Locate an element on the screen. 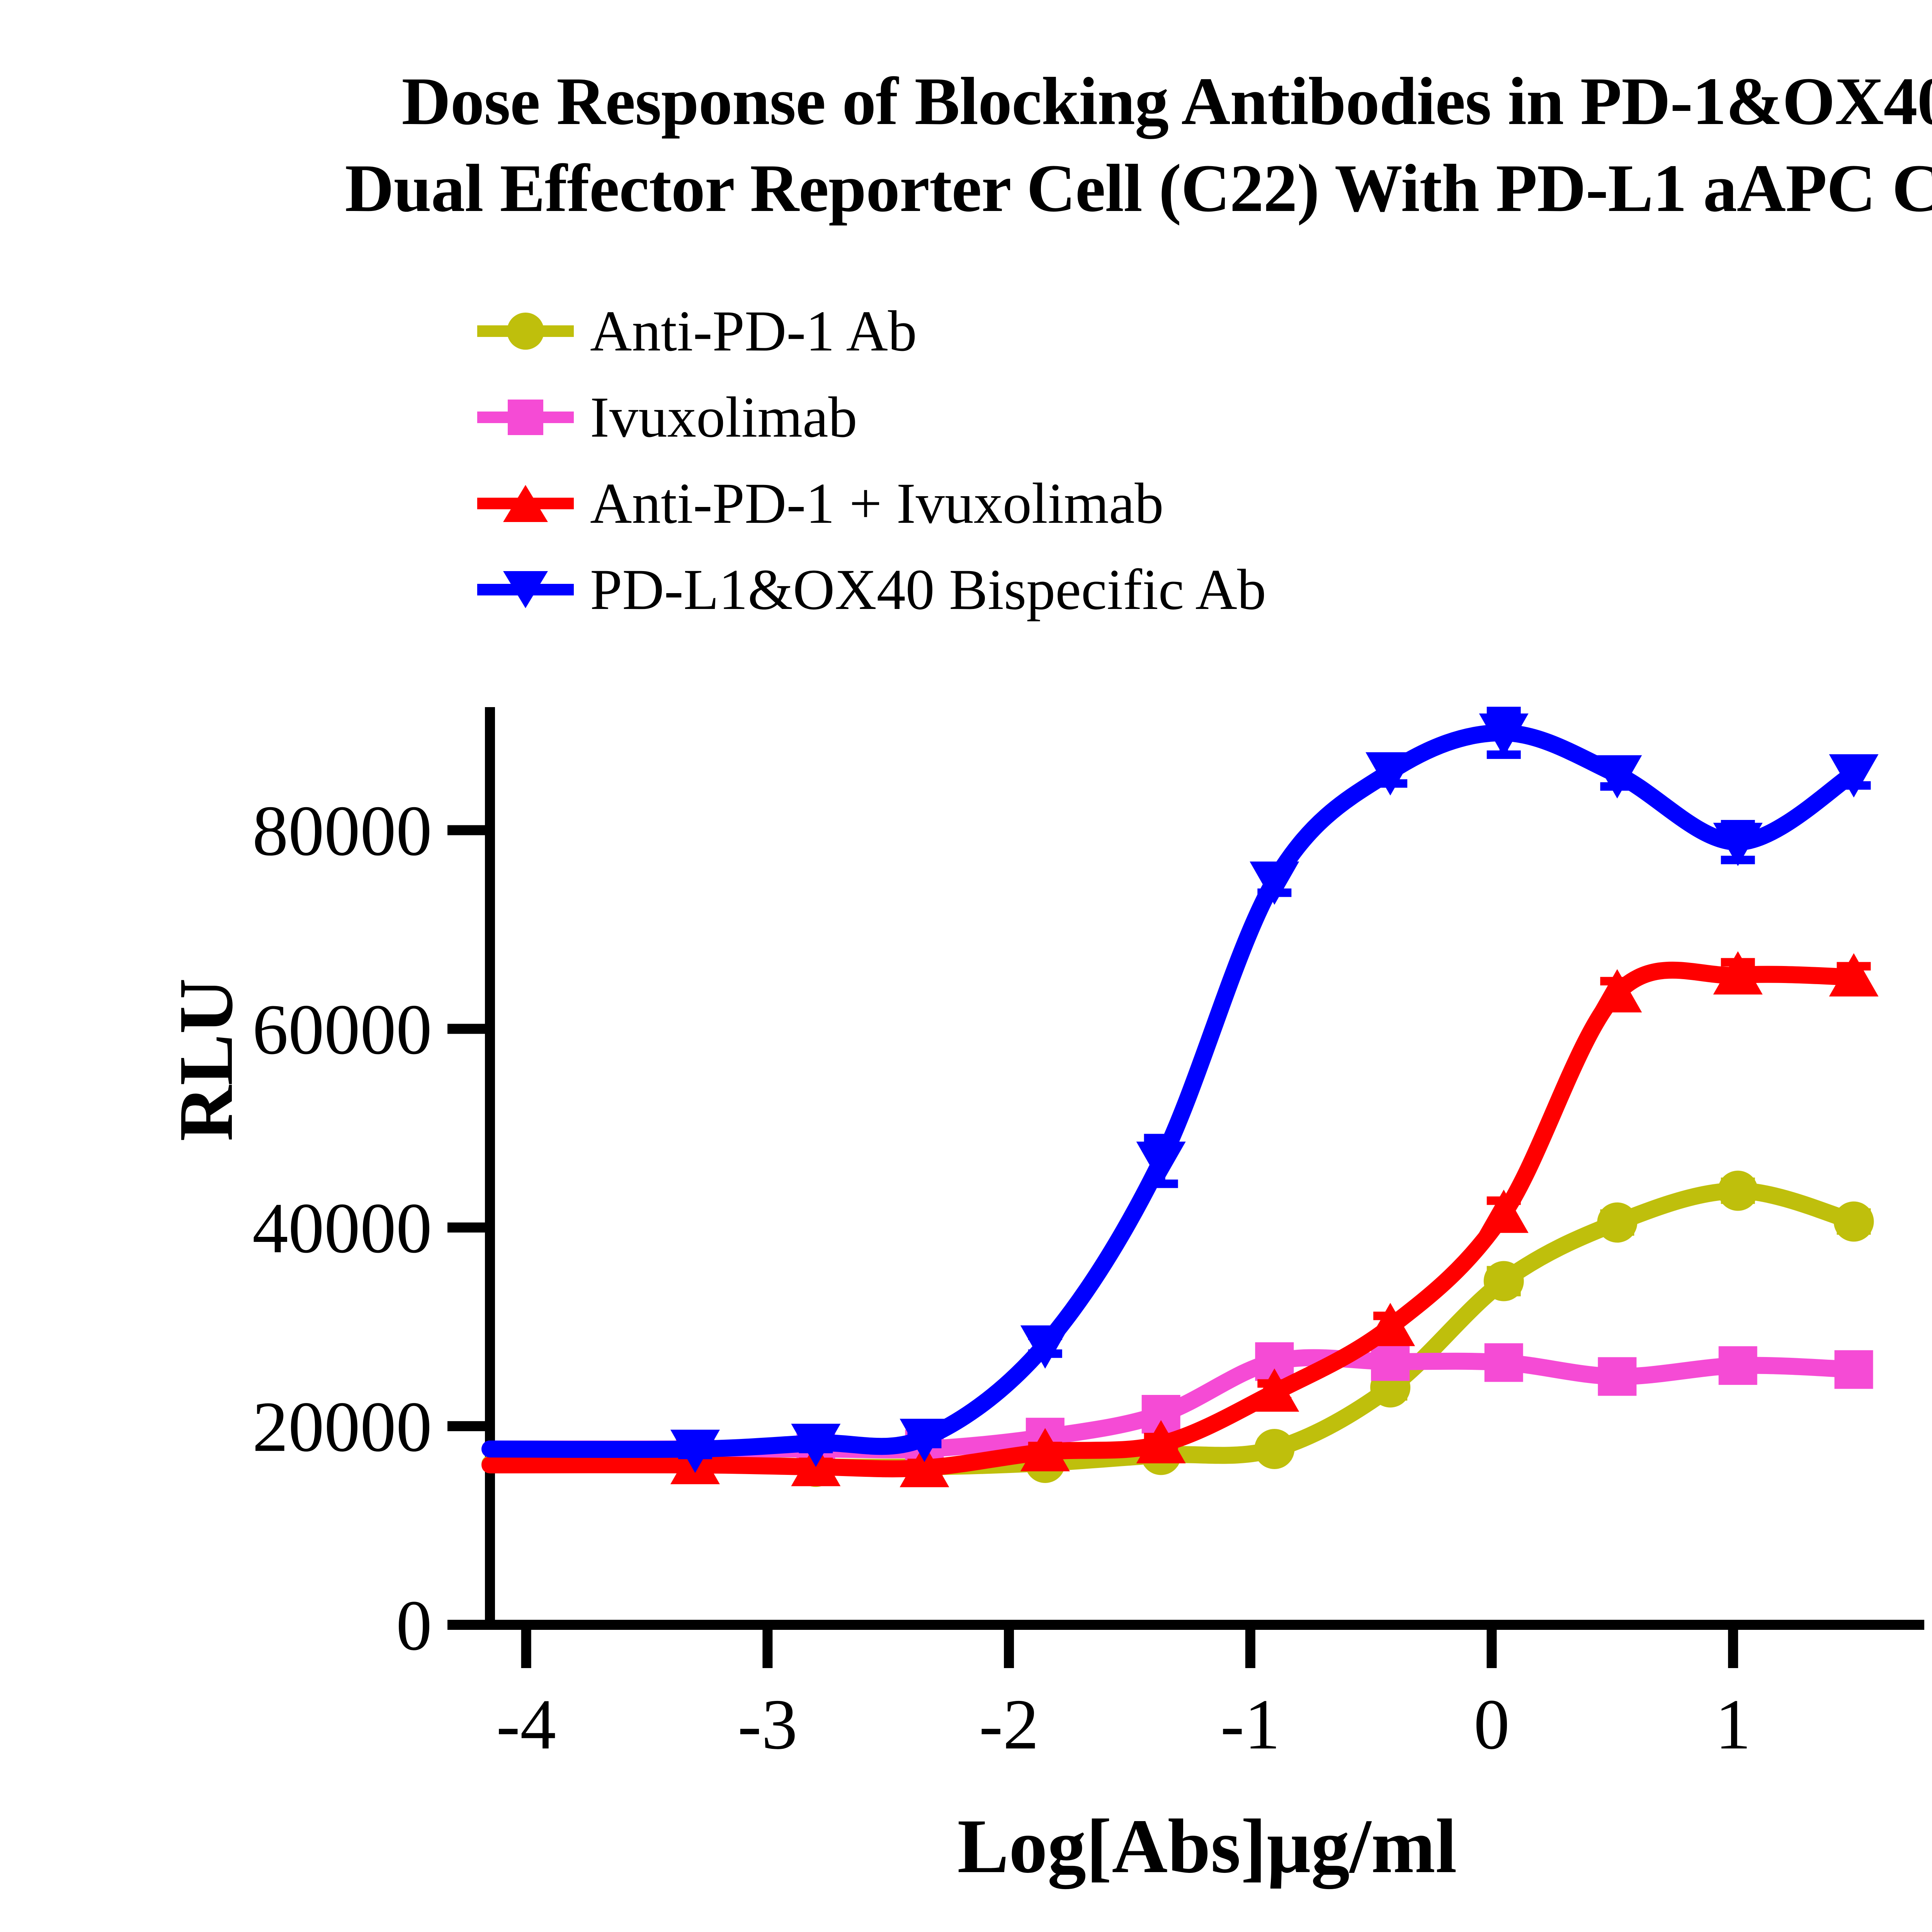  x-axis-tick-label: 1 is located at coordinates (1733, 1725).